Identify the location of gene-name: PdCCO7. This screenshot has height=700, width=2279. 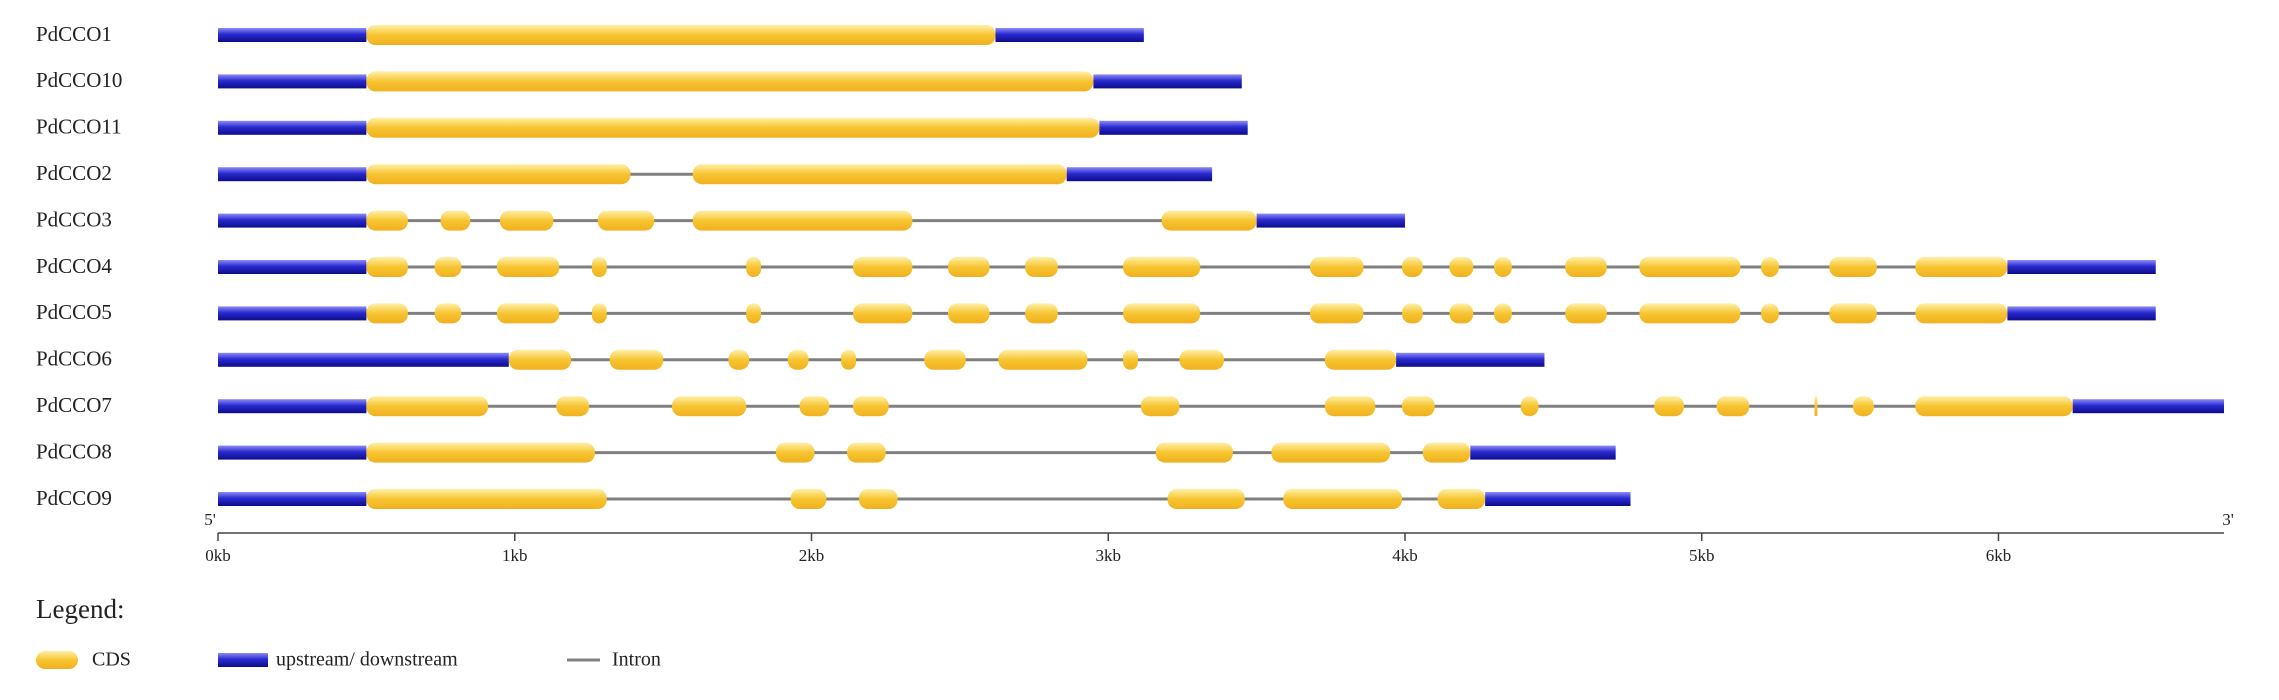
(74, 405).